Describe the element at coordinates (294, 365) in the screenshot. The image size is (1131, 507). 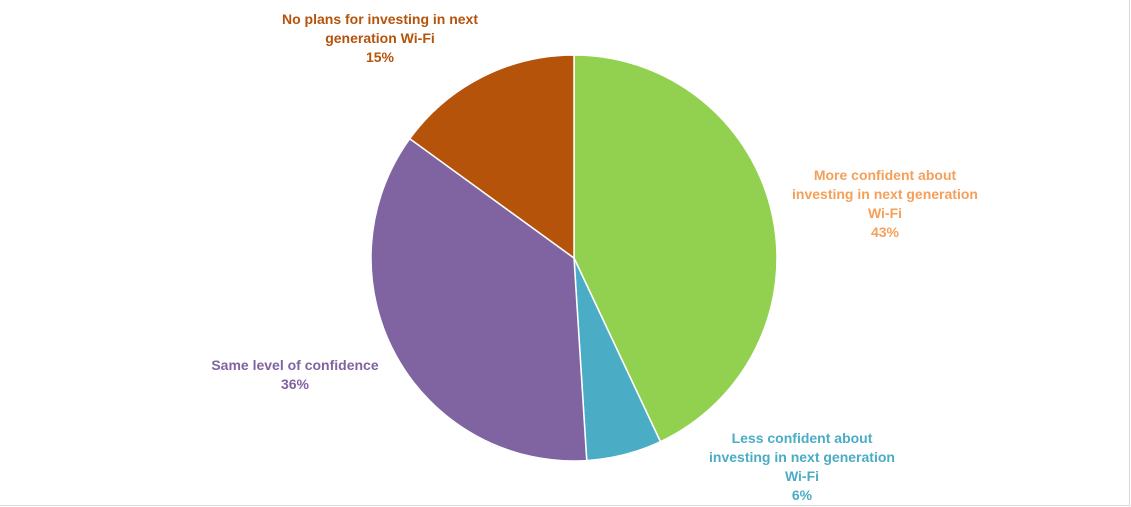
I see `slice-label-line: Same level of confidence` at that location.